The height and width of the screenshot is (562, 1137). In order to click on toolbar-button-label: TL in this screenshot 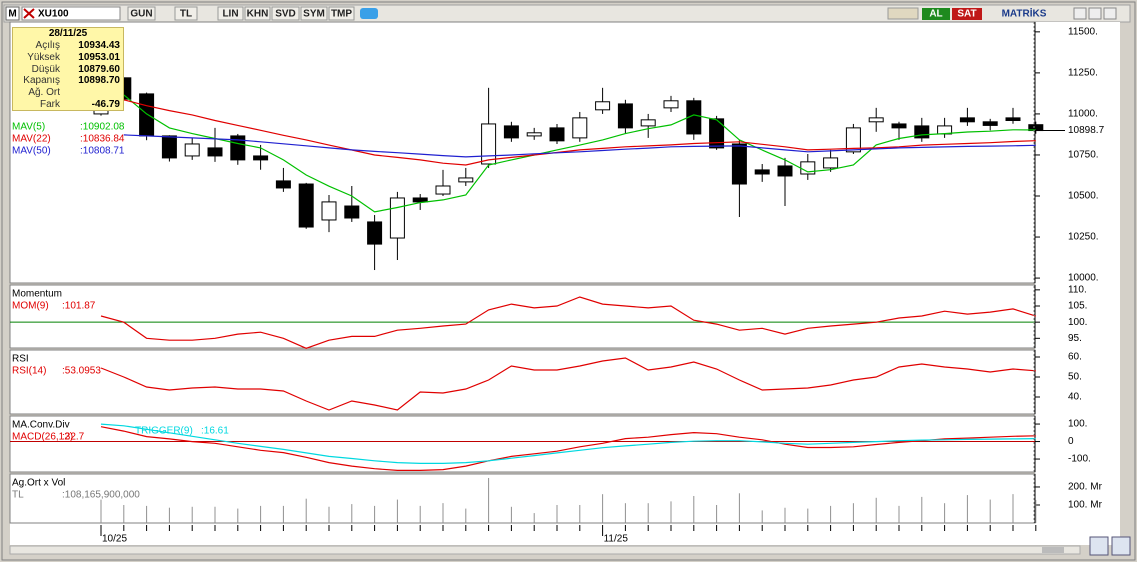, I will do `click(186, 14)`.